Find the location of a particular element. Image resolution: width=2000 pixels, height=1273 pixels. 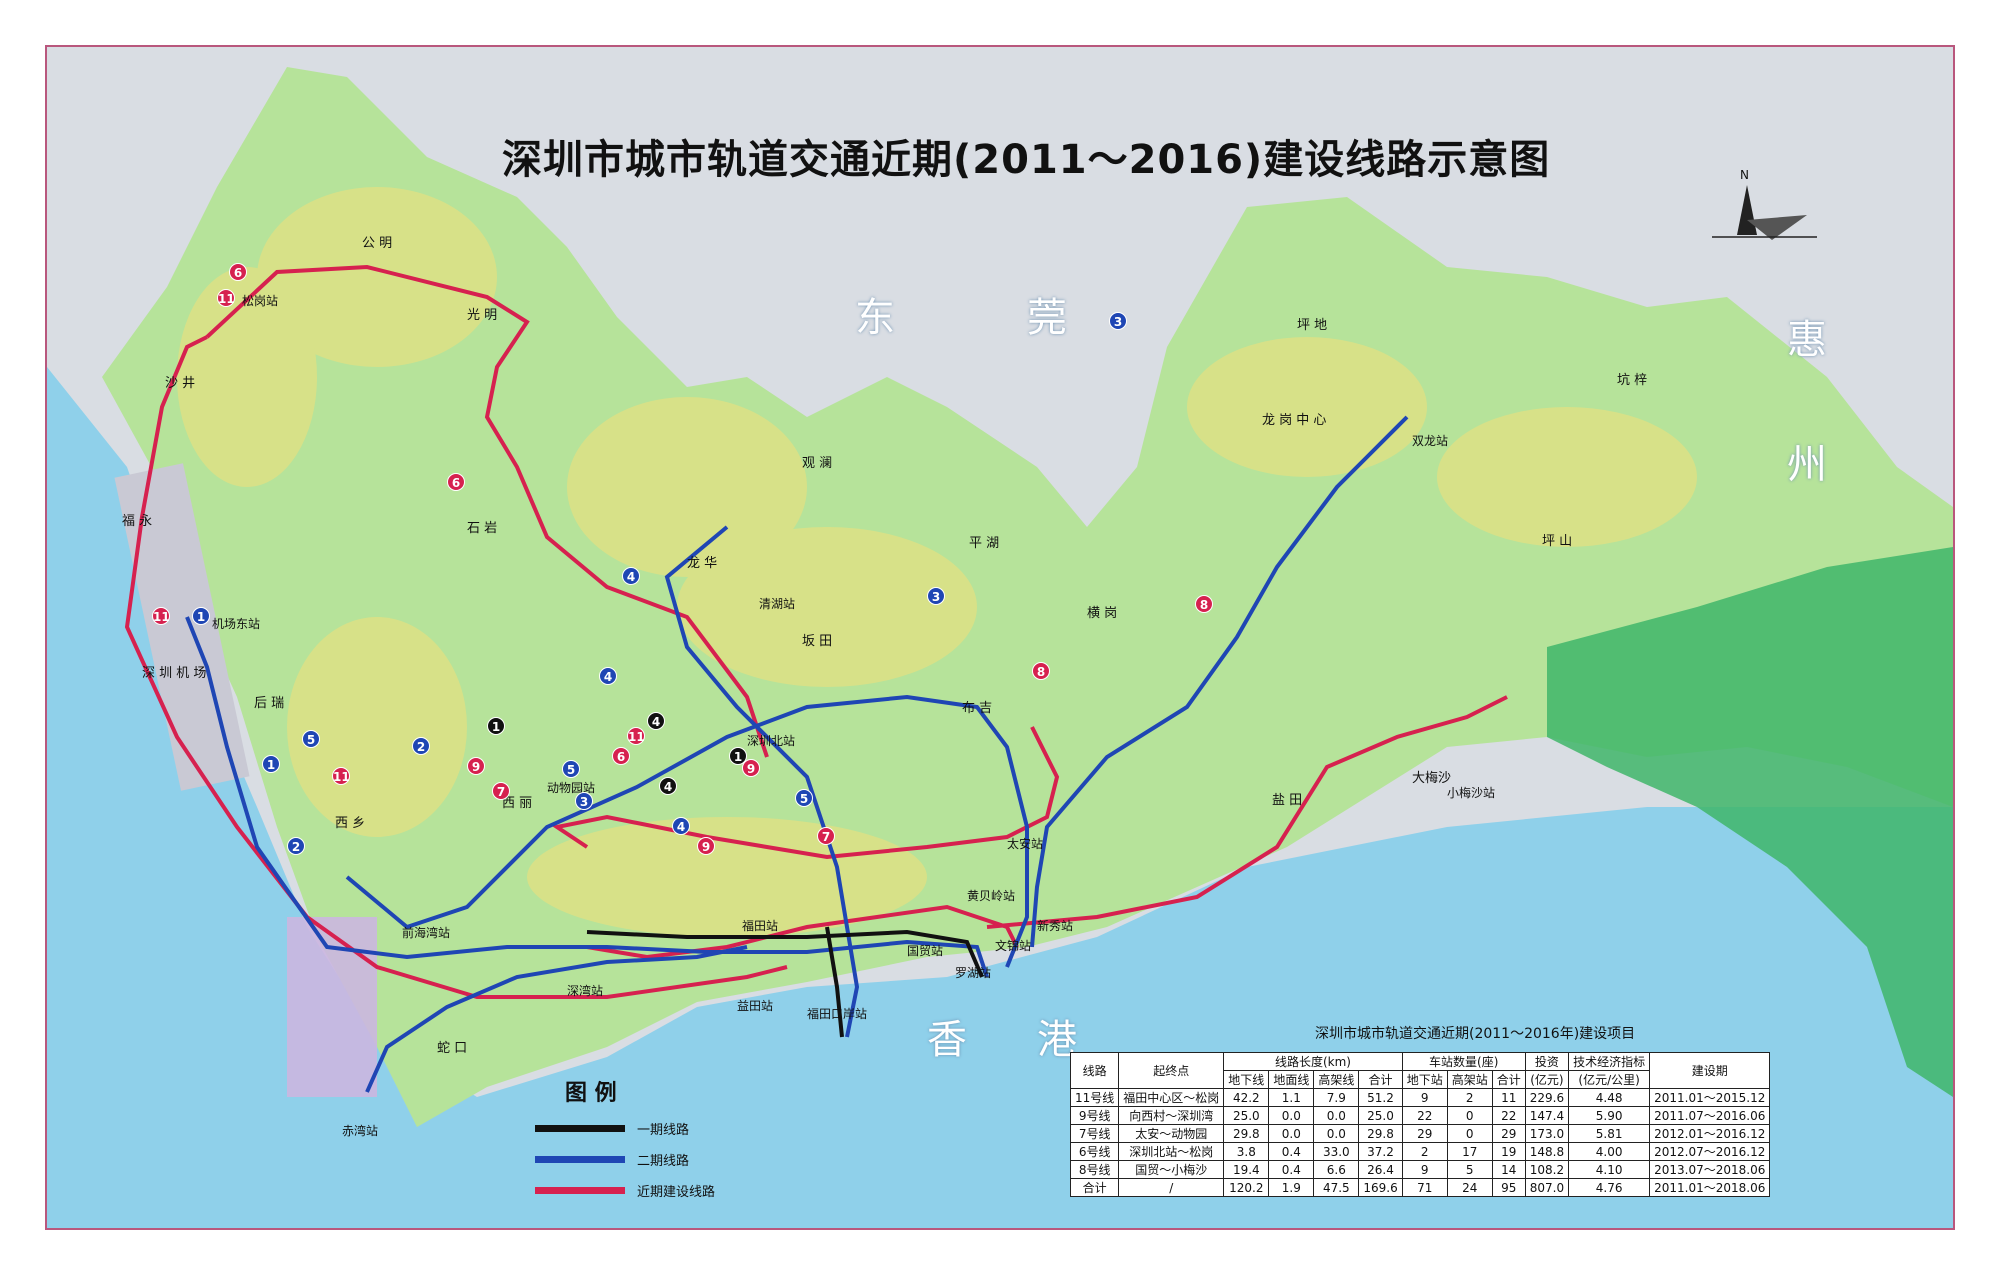

table-cell: 14 is located at coordinates (1508, 1169).